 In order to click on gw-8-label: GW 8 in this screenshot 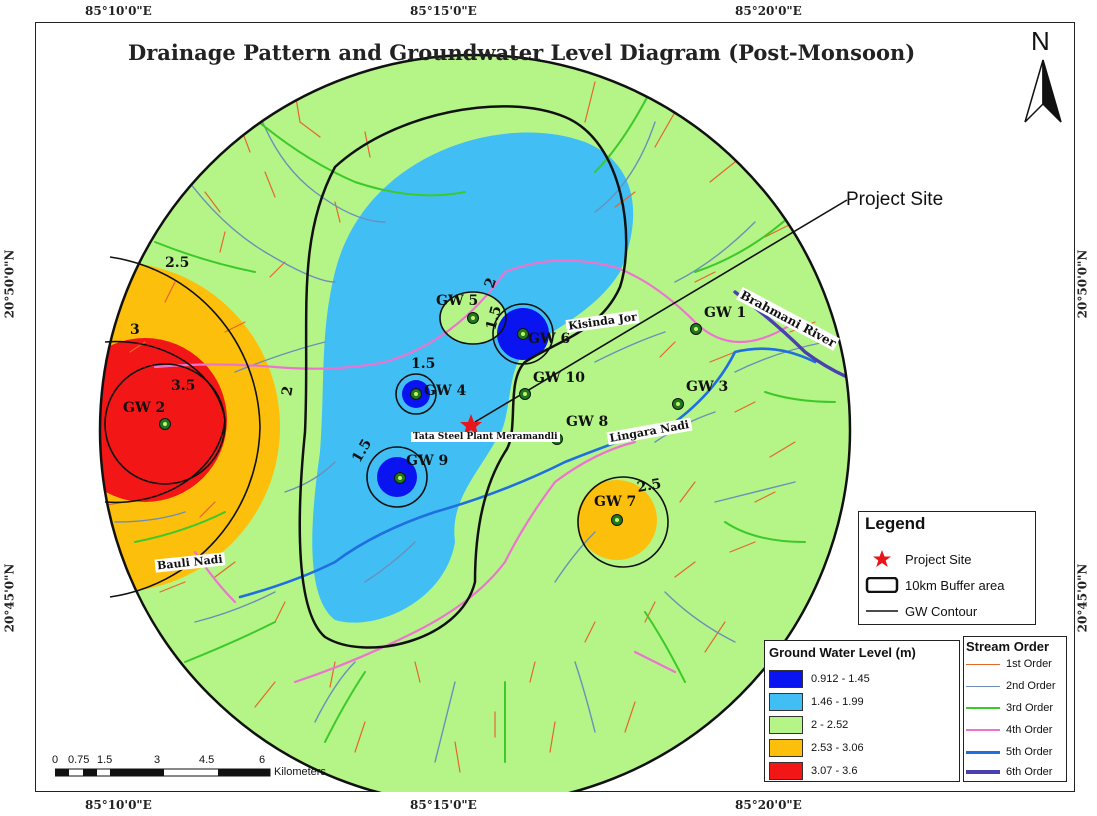, I will do `click(587, 422)`.